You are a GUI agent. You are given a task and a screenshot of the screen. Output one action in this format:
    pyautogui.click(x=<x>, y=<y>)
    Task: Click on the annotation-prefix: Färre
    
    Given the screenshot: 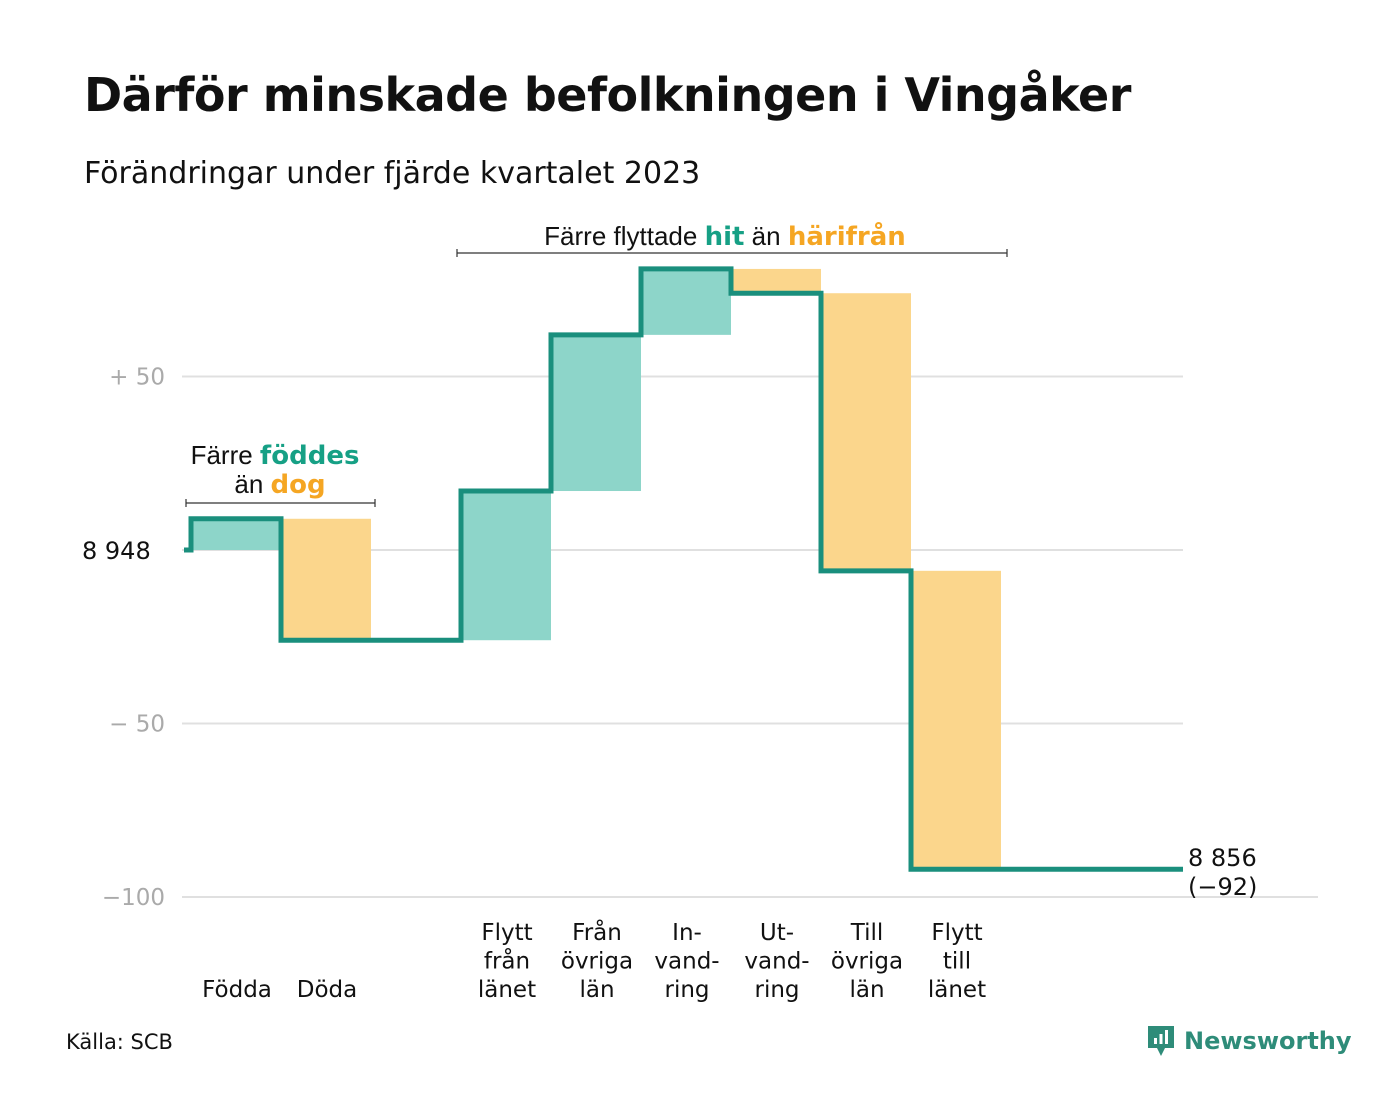 What is the action you would take?
    pyautogui.click(x=222, y=455)
    